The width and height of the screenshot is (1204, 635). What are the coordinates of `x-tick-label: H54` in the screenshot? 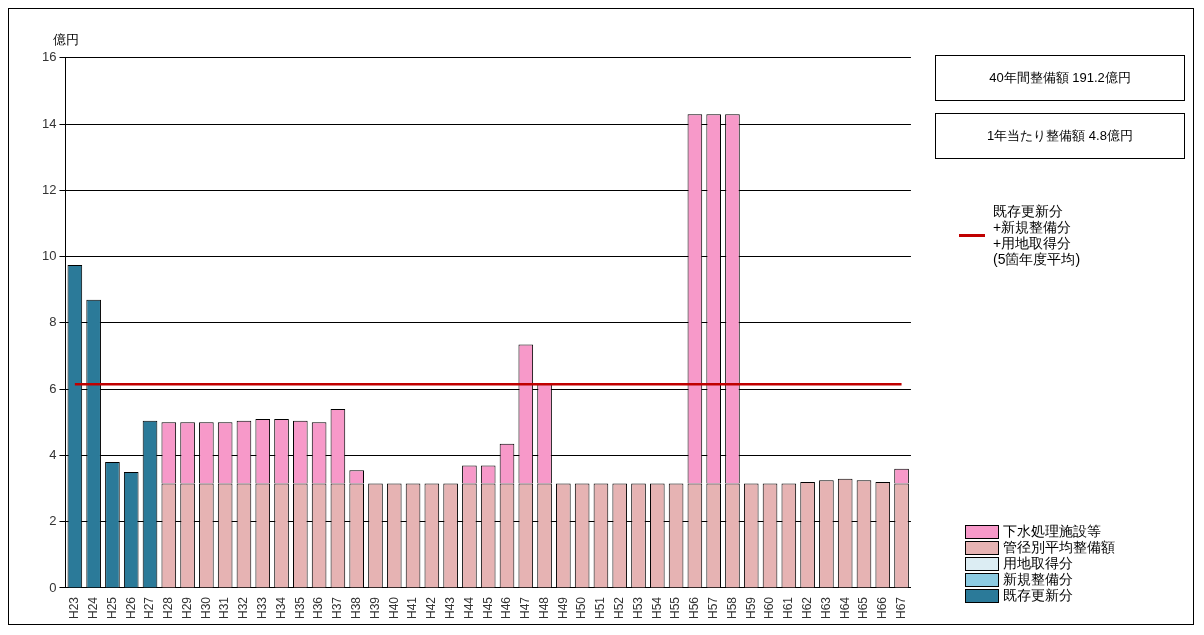 It's located at (656, 607).